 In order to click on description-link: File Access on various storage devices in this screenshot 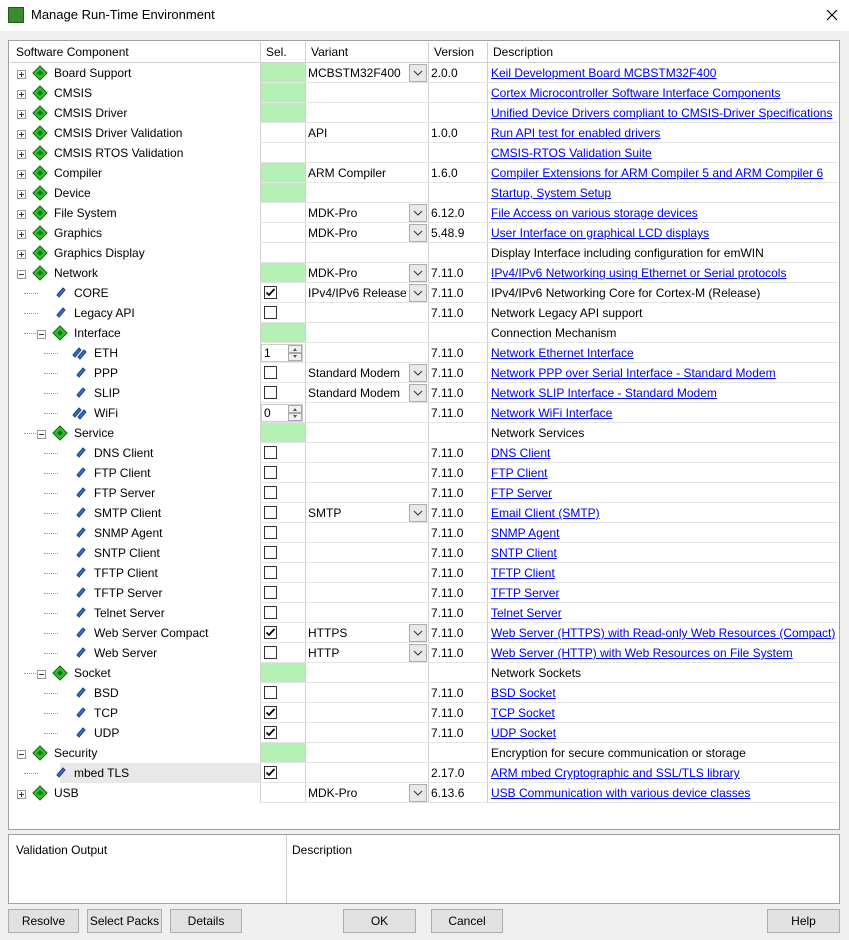, I will do `click(594, 213)`.